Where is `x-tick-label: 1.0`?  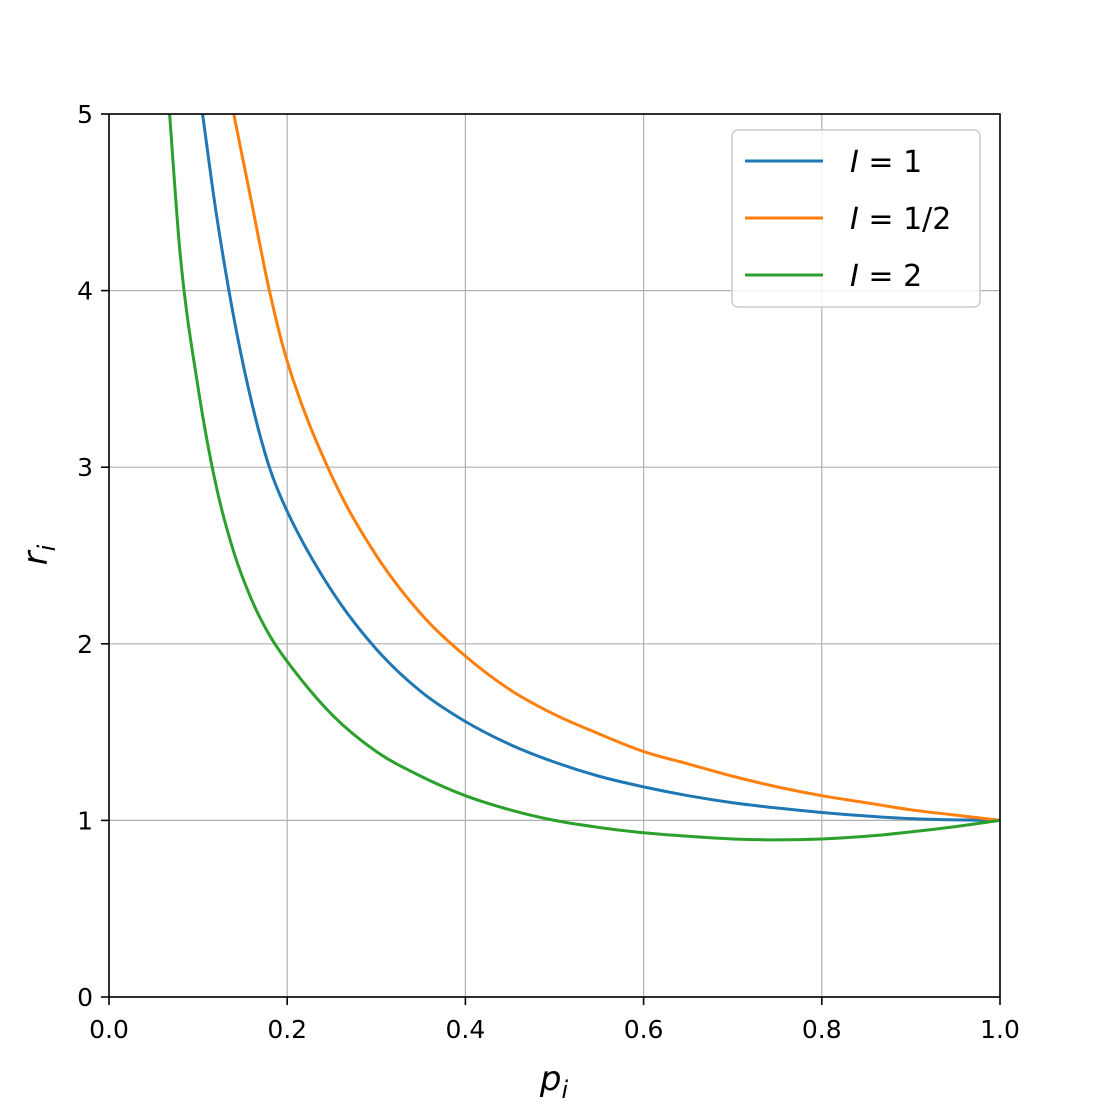
x-tick-label: 1.0 is located at coordinates (1000, 1029).